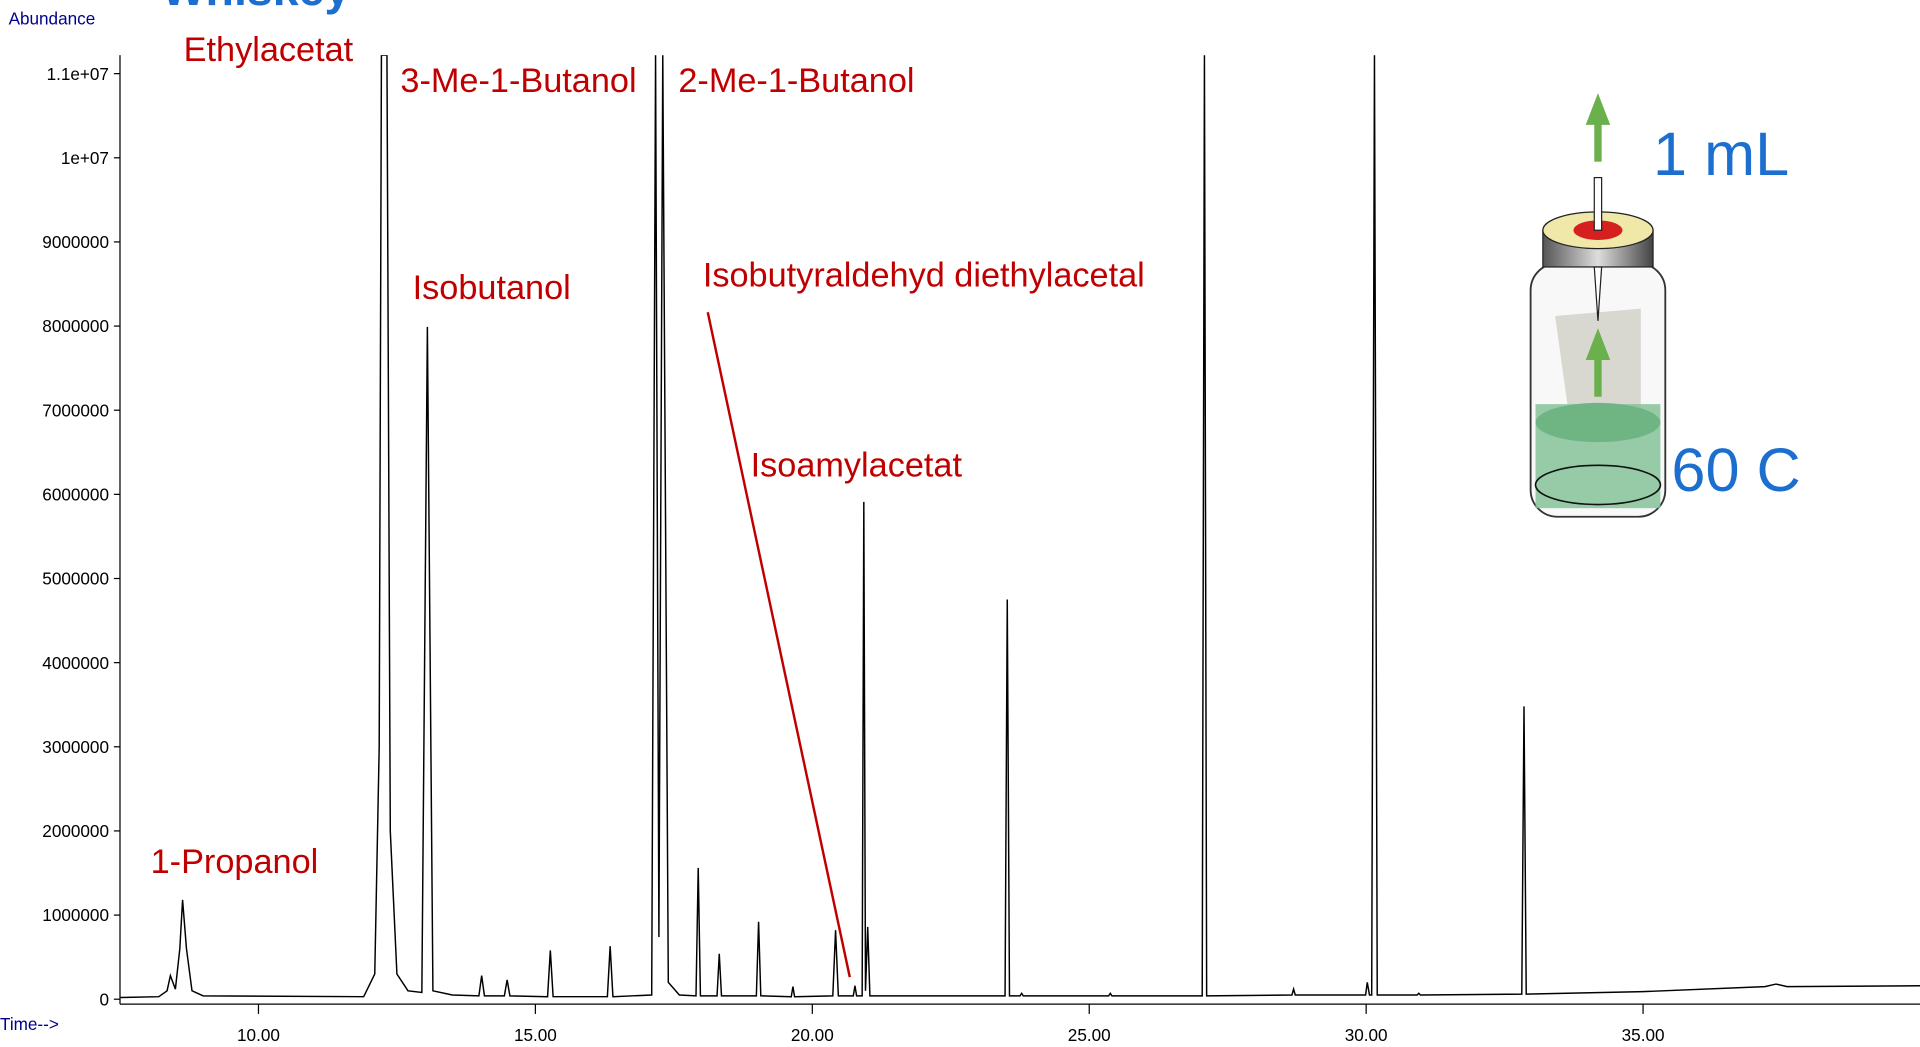  I want to click on y-tick-label: 1.1e+07, so click(78, 74).